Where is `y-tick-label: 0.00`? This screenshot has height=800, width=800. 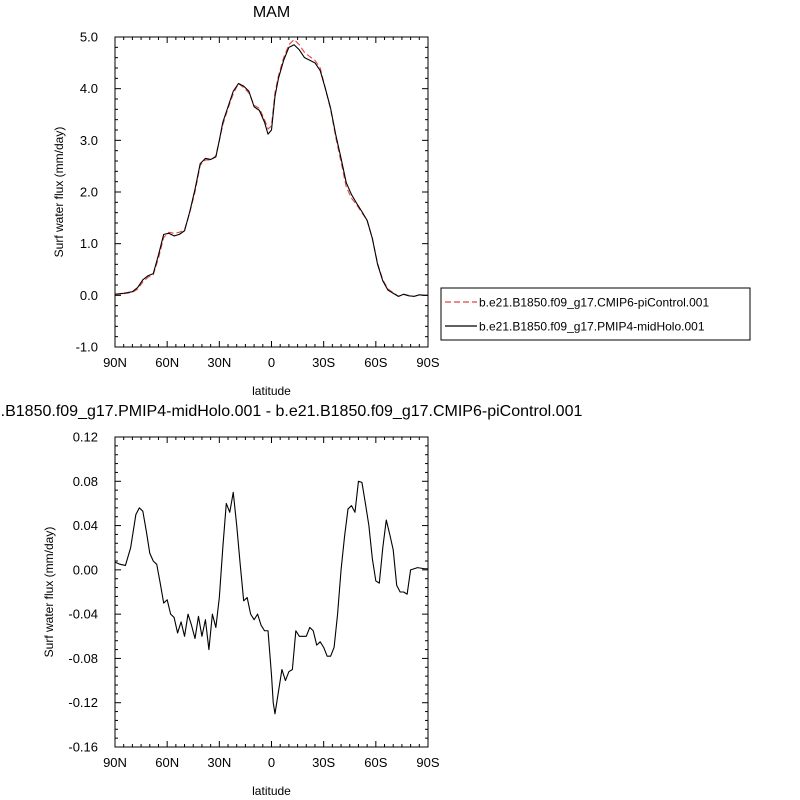 y-tick-label: 0.00 is located at coordinates (85, 569).